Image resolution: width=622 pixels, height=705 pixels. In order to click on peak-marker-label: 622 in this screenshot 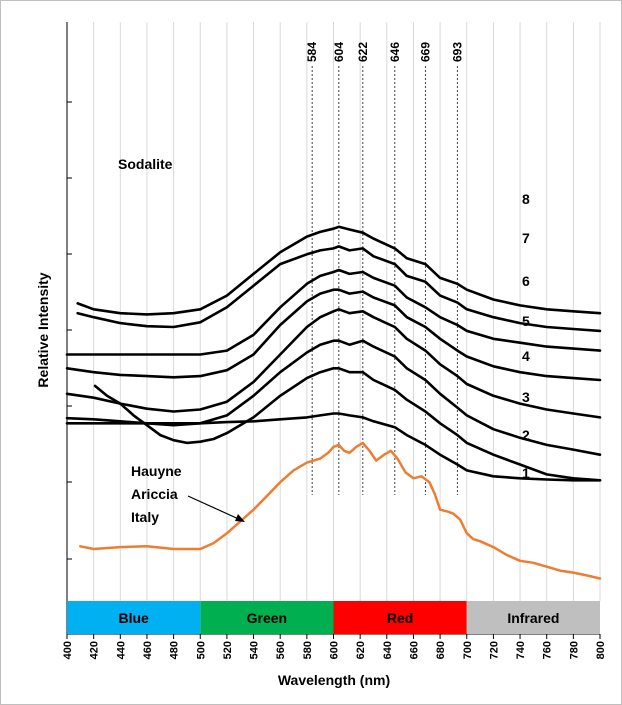, I will do `click(363, 52)`.